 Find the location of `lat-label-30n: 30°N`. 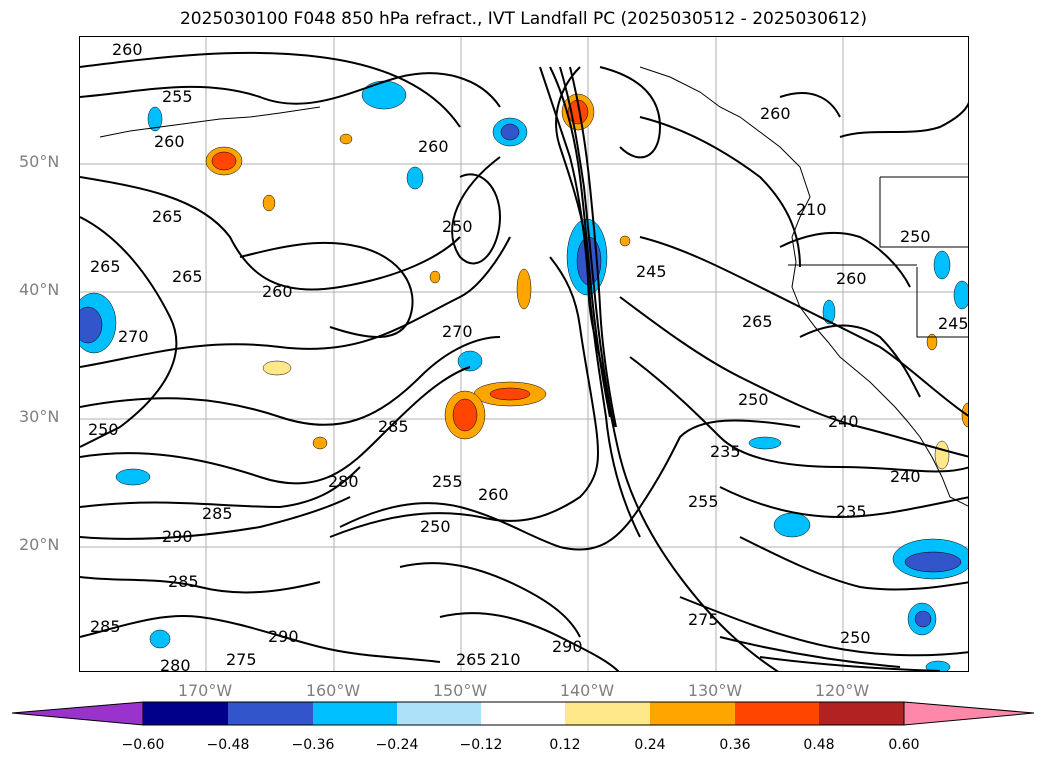

lat-label-30n: 30°N is located at coordinates (39, 416).